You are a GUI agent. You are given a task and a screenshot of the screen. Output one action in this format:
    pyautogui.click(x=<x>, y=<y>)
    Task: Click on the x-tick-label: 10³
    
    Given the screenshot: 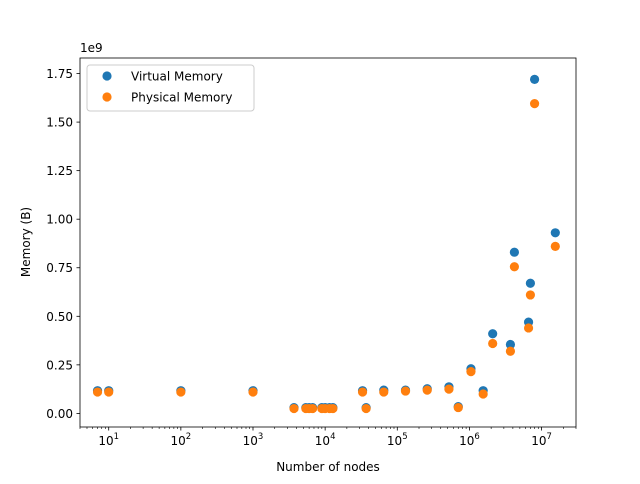 What is the action you would take?
    pyautogui.click(x=253, y=440)
    